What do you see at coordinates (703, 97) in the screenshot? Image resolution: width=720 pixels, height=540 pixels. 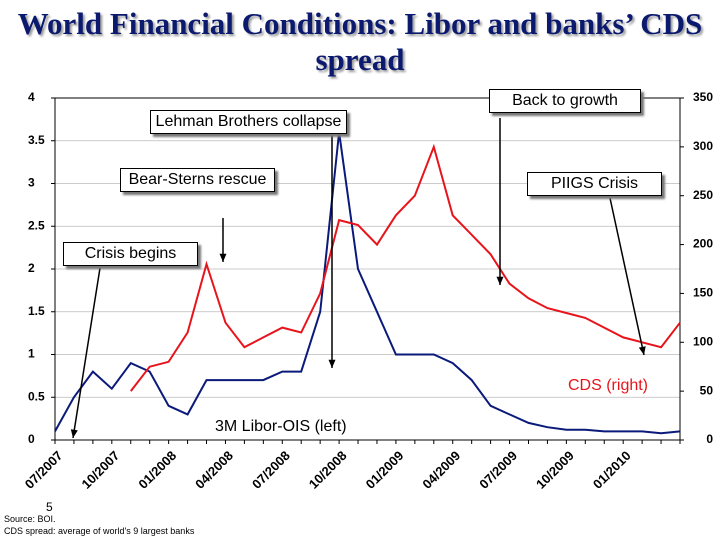 I see `y2-tick-label: 350` at bounding box center [703, 97].